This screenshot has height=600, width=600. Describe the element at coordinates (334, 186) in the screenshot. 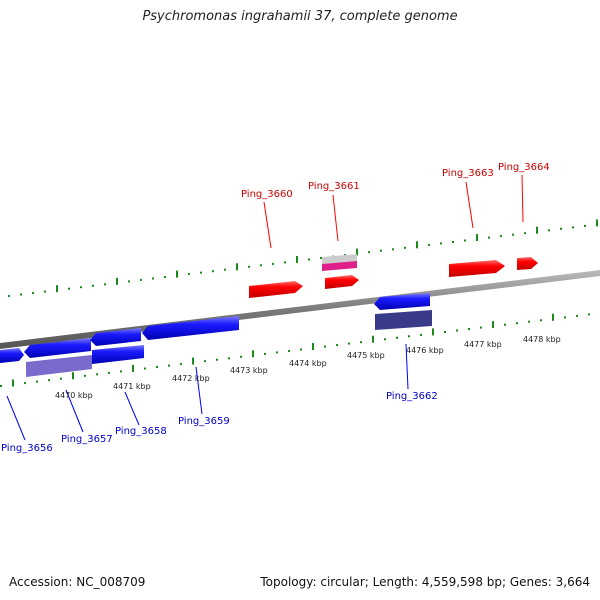

I see `gene-label-ping-3661: Ping_3661` at that location.